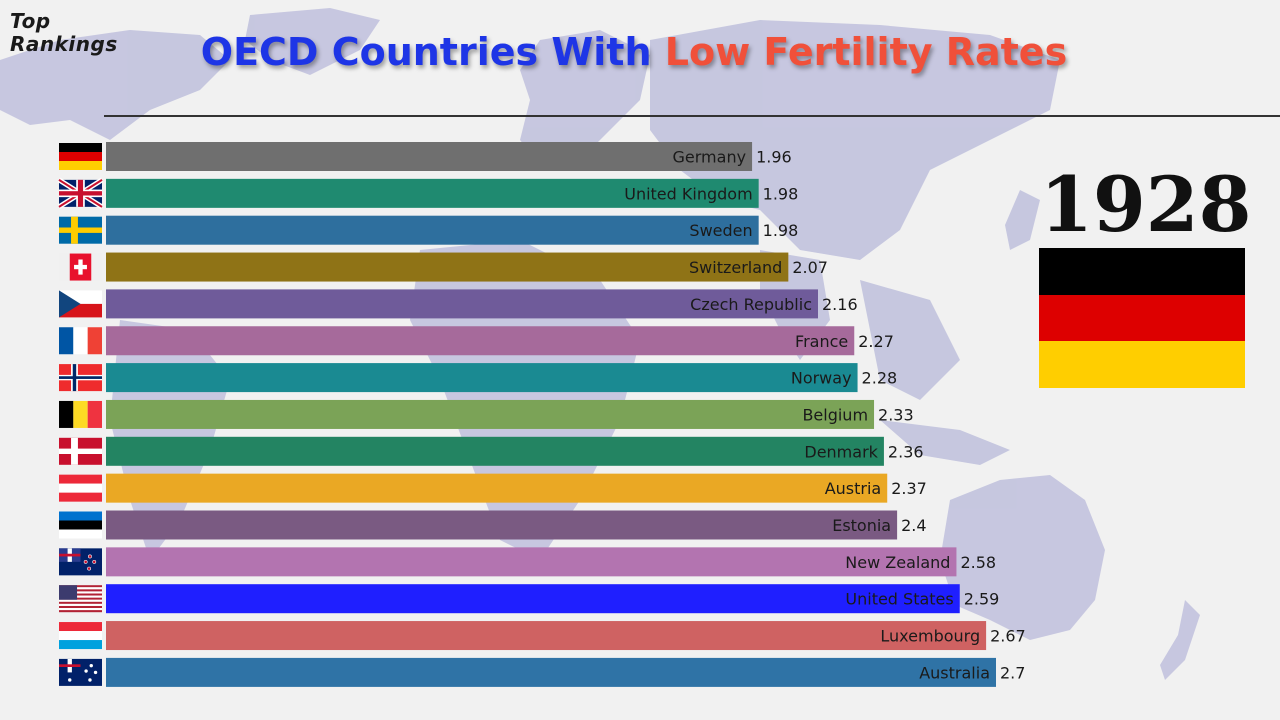 This screenshot has height=720, width=1280. I want to click on bar-label-switzerland: Switzerland, so click(735, 267).